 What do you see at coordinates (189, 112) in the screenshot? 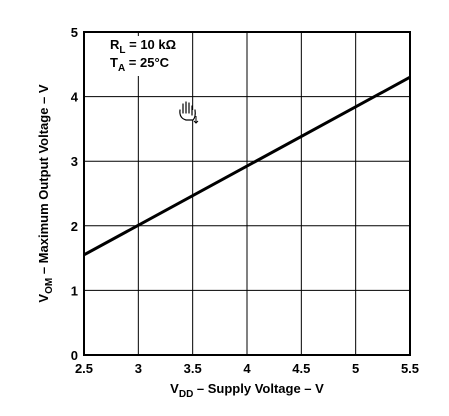
I see `hand-cursor-icon` at bounding box center [189, 112].